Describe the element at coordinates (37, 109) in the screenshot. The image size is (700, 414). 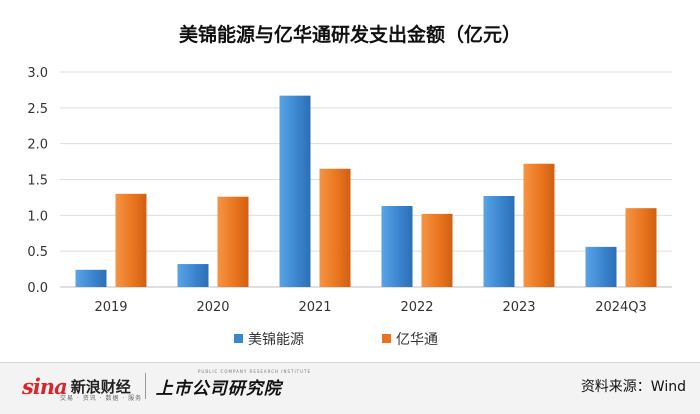
I see `y-tick-label: 2.5` at that location.